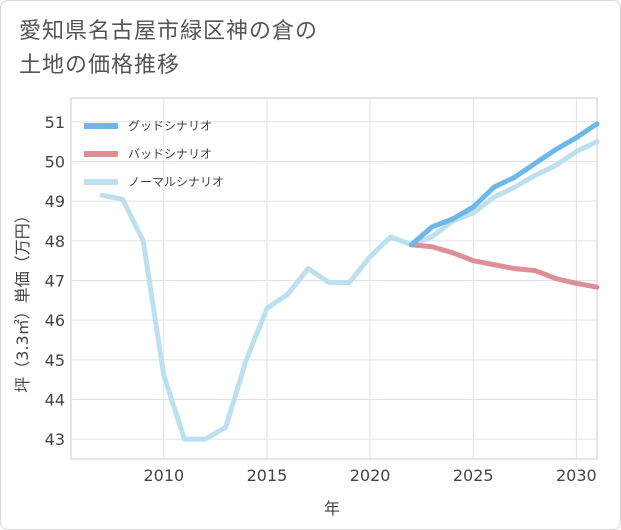  What do you see at coordinates (55, 360) in the screenshot?
I see `y-tick-label: 45` at bounding box center [55, 360].